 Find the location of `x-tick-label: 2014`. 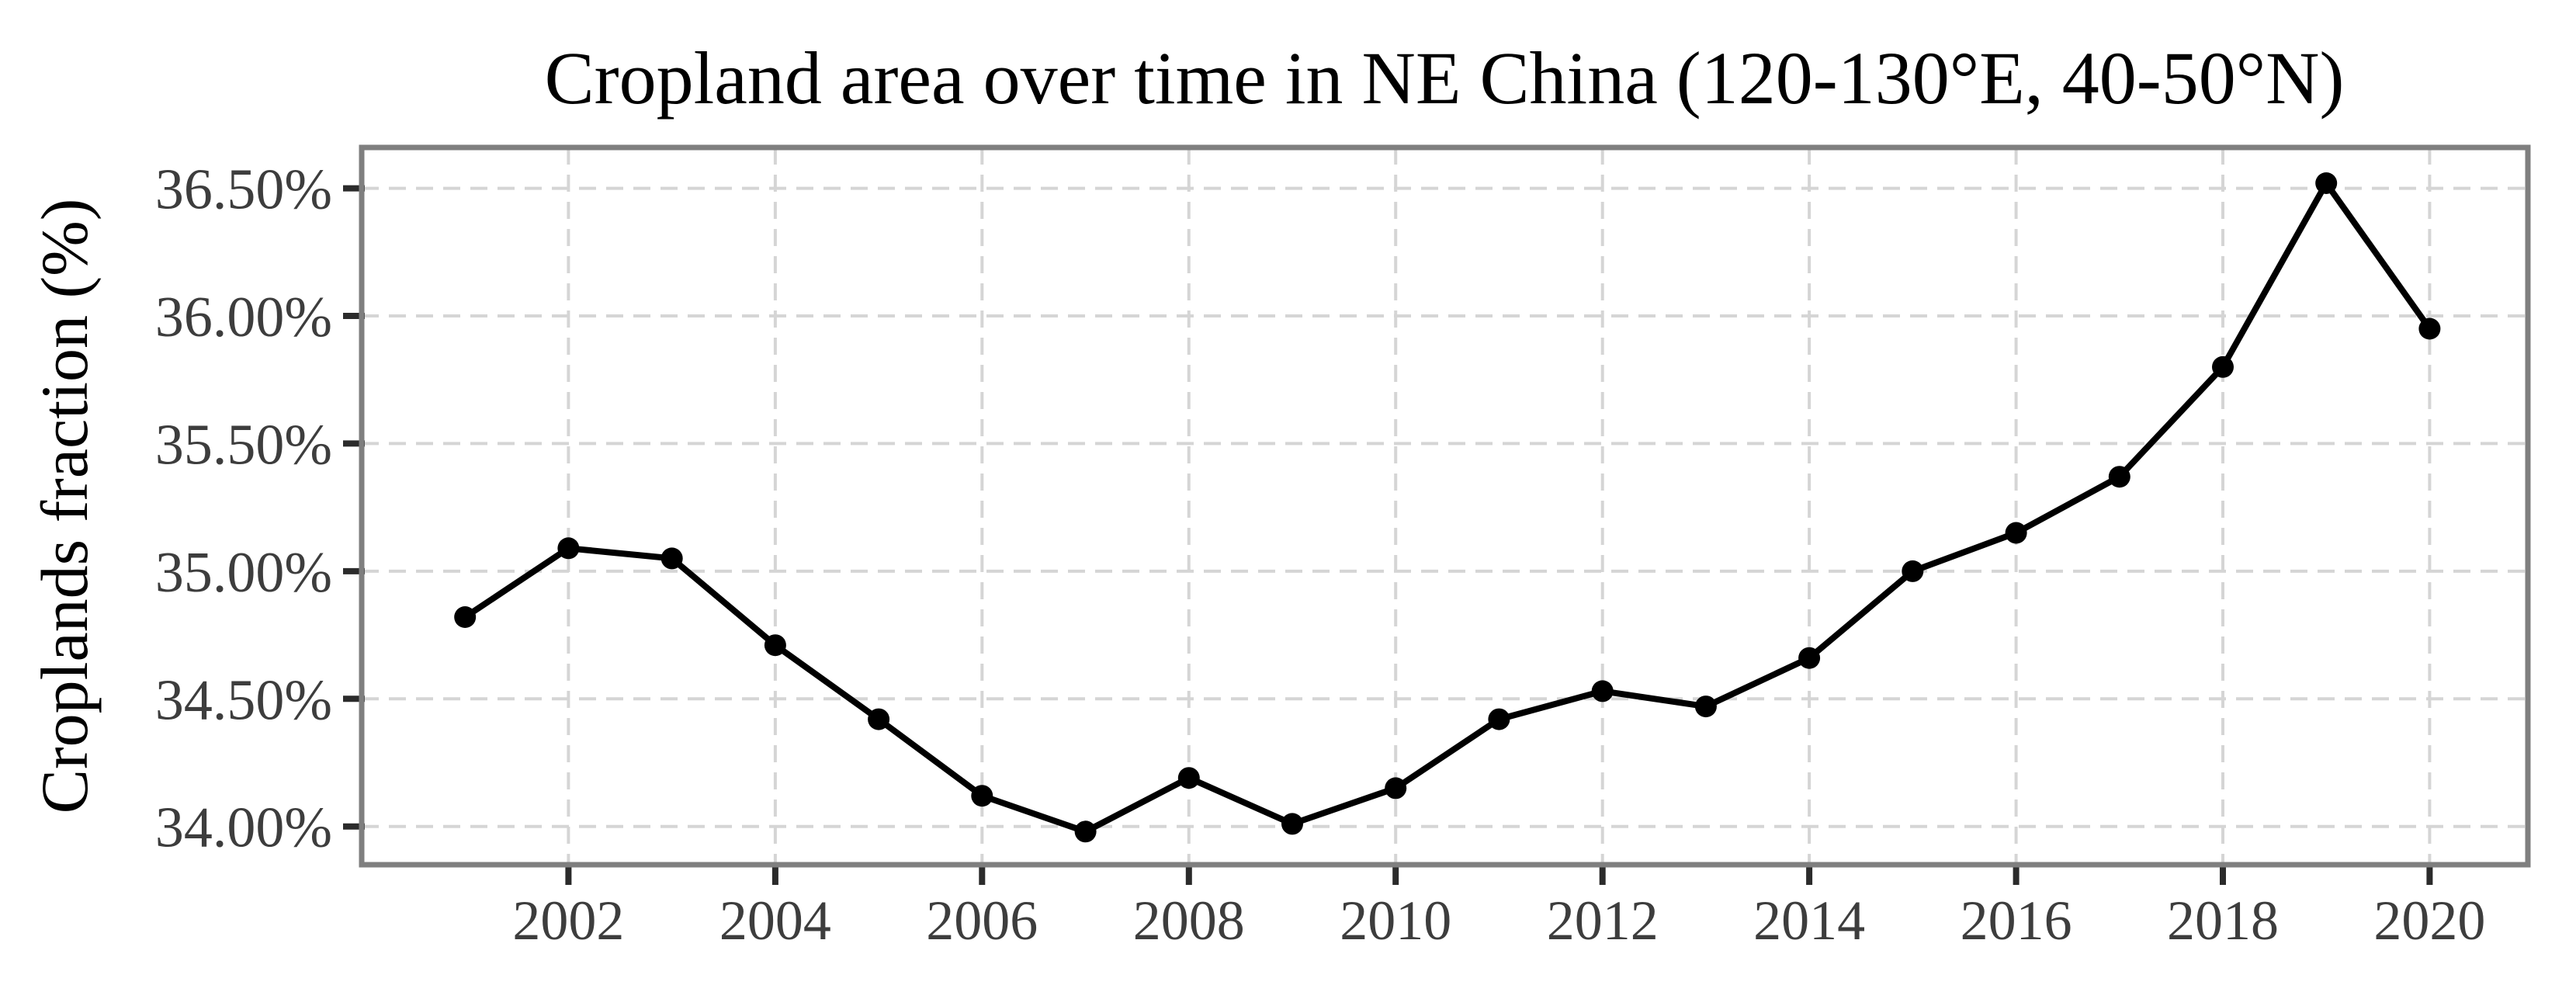

x-tick-label: 2014 is located at coordinates (1809, 921).